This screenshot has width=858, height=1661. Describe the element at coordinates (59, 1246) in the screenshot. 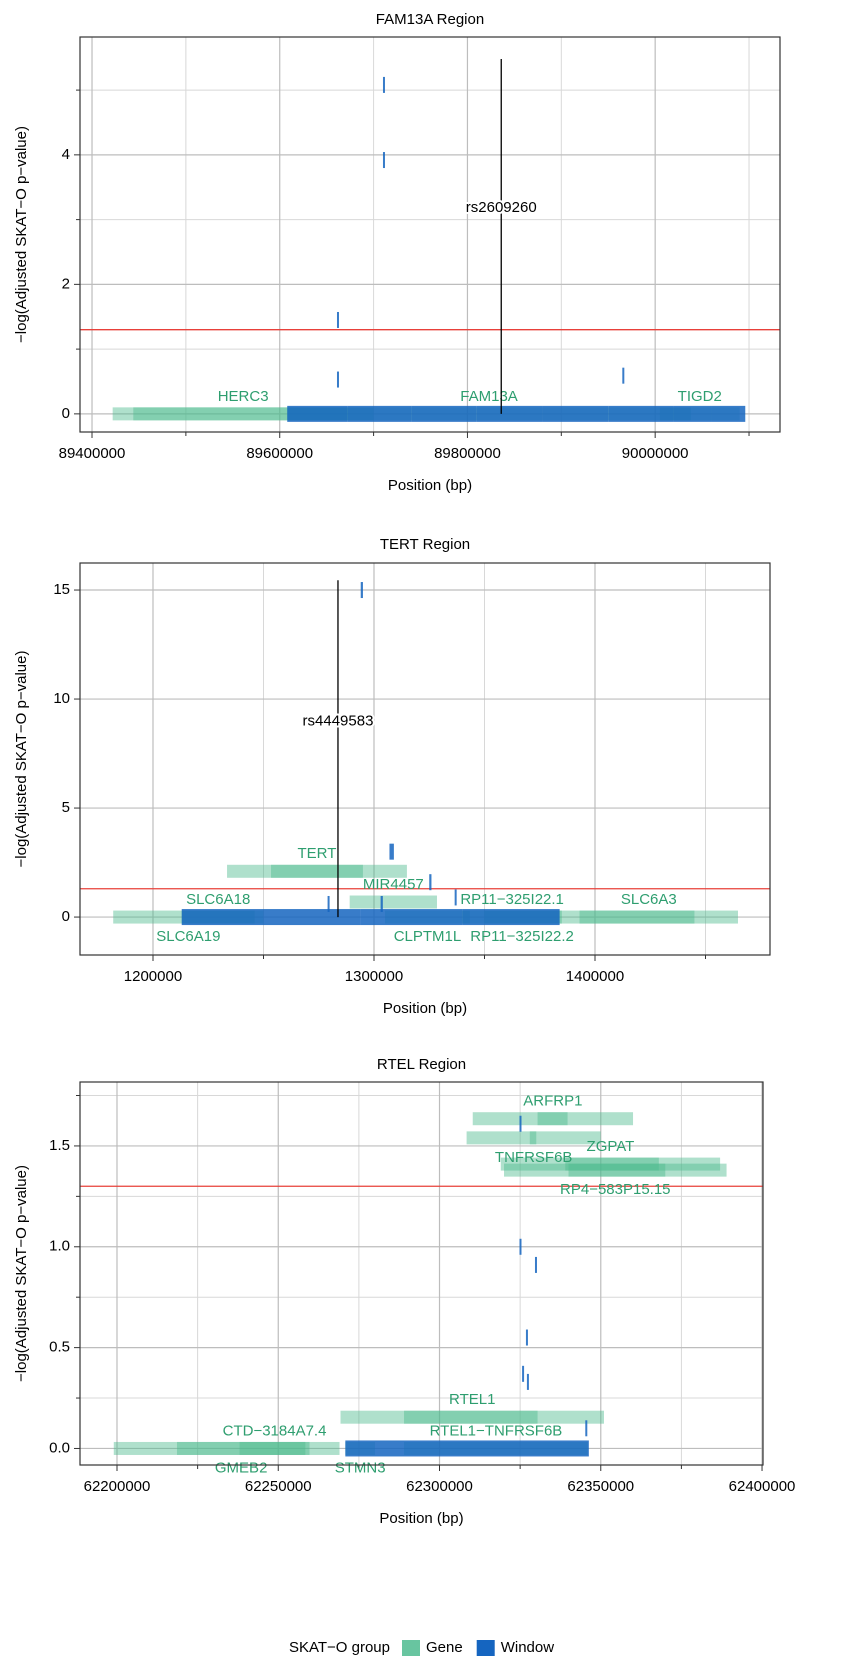

I see `y-tick-label: 1.0` at that location.